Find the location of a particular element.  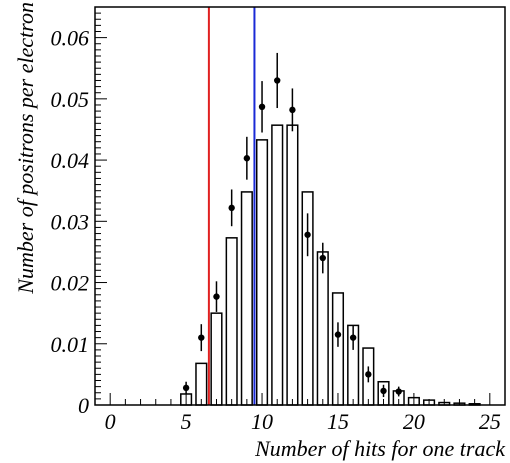

x-axis-label: Number of hits for one track is located at coordinates (380, 448).